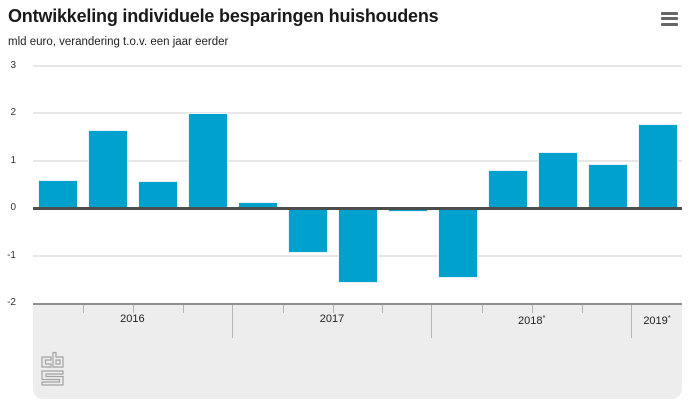  I want to click on x-axis-band: 2016 2017 2018* 2019*, so click(357, 320).